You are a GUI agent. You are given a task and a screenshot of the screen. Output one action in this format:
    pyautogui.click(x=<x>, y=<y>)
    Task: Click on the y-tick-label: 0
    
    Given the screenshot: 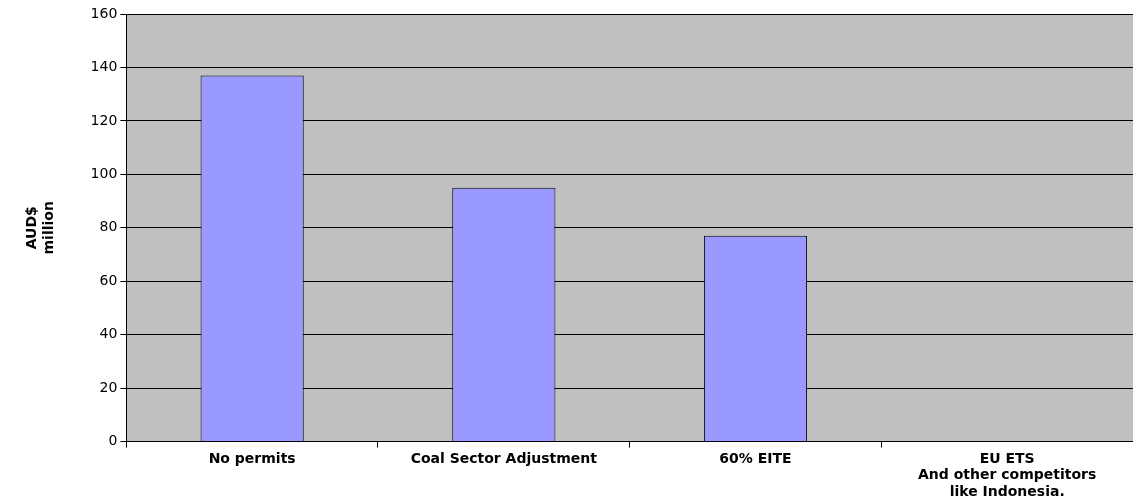 What is the action you would take?
    pyautogui.click(x=113, y=440)
    